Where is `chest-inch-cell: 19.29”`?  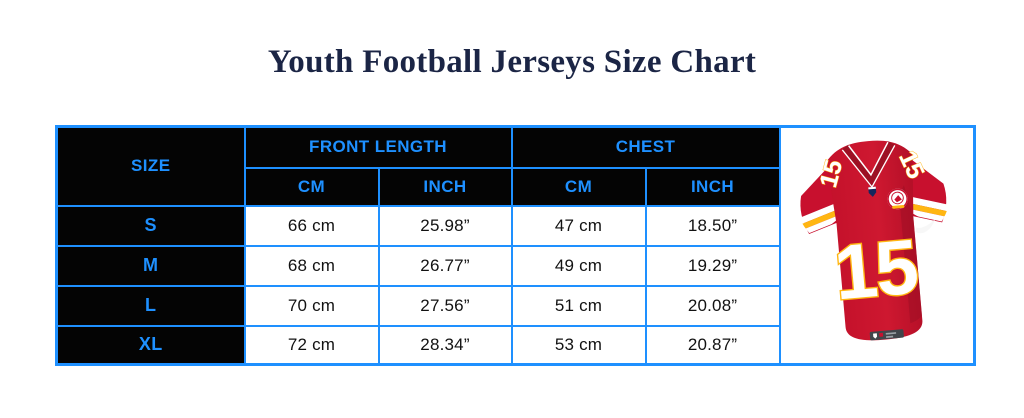 chest-inch-cell: 19.29” is located at coordinates (712, 265).